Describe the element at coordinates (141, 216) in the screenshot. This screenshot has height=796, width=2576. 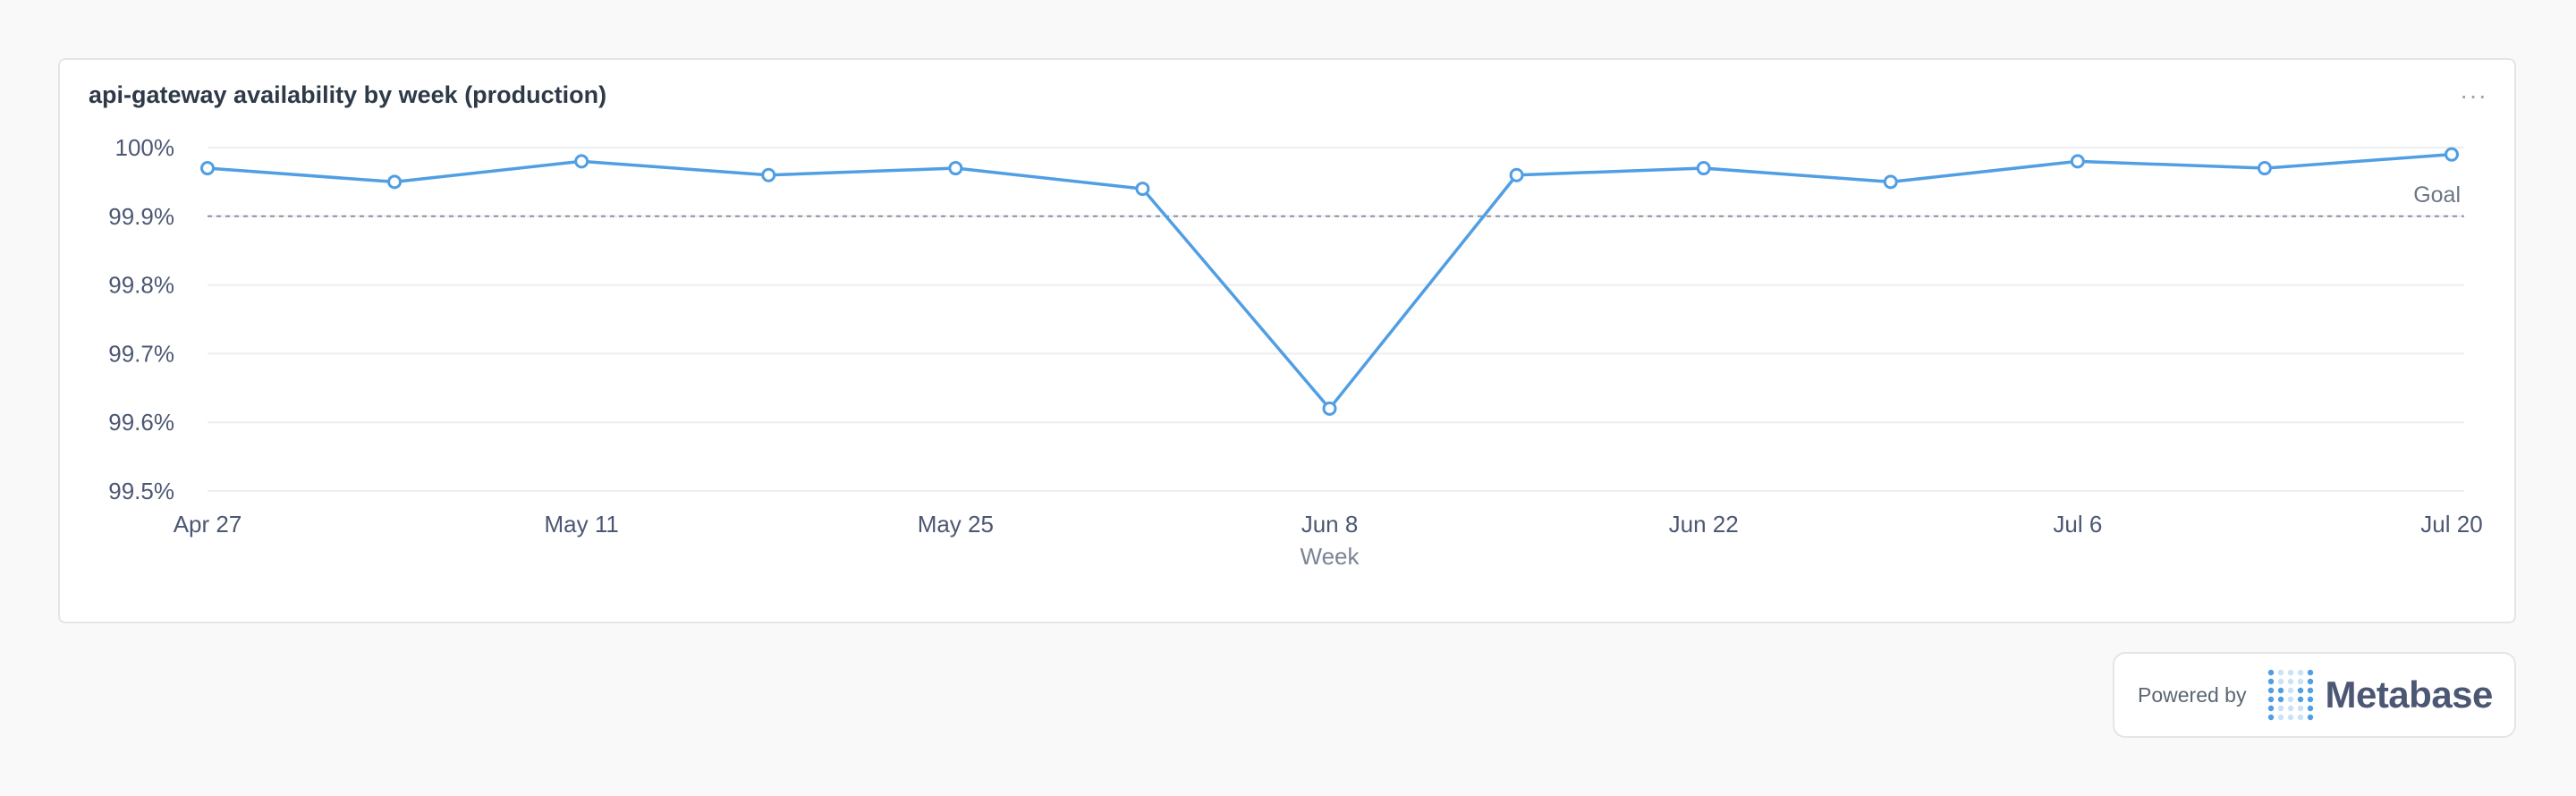
I see `y-tick-label: 99.9%` at that location.